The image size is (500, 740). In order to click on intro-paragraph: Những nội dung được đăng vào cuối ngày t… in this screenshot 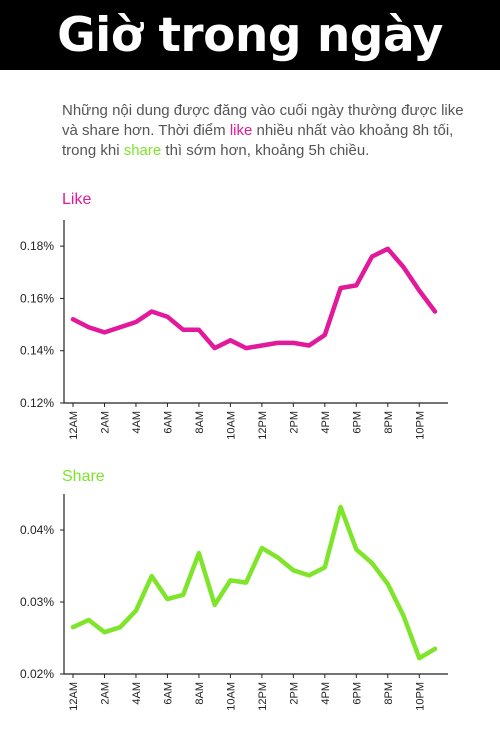, I will do `click(264, 131)`.